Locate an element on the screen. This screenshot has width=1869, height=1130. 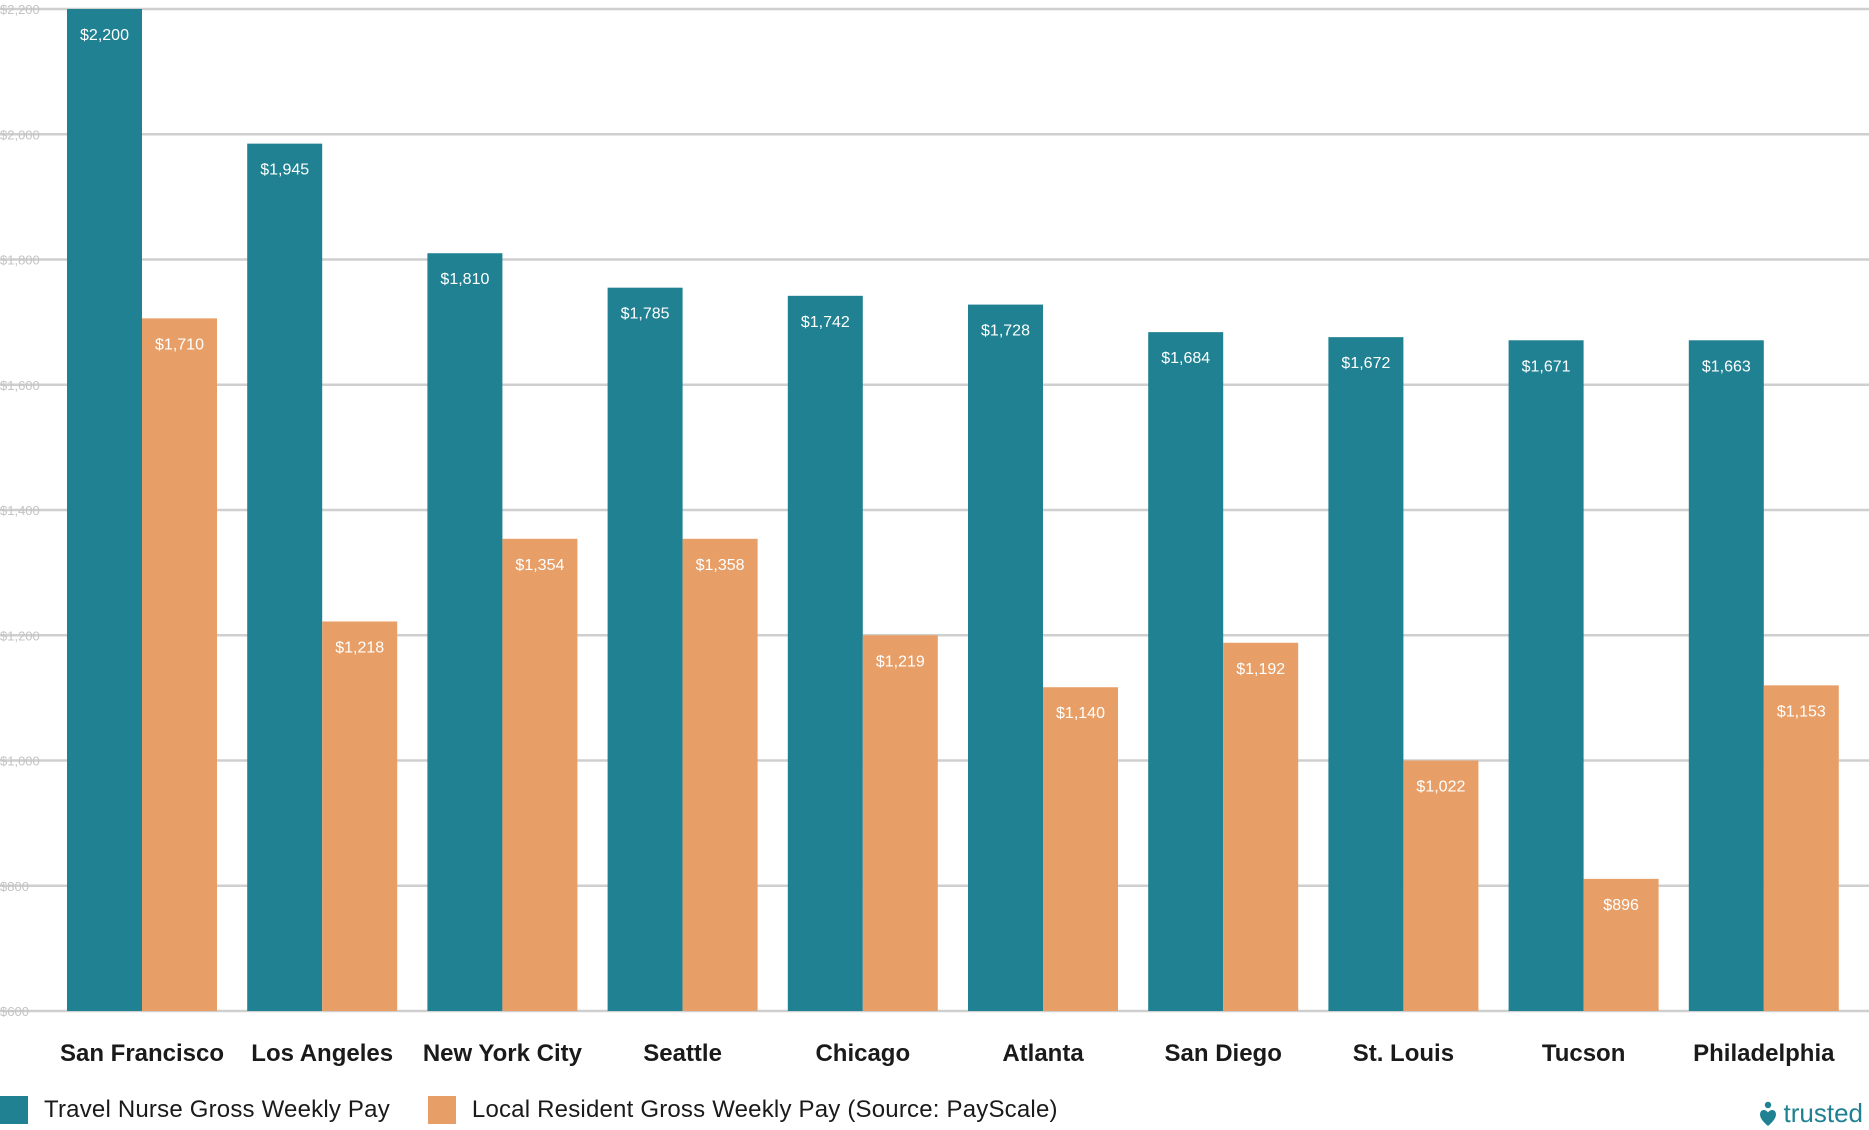
bar-value-label: $1,140 is located at coordinates (1080, 713).